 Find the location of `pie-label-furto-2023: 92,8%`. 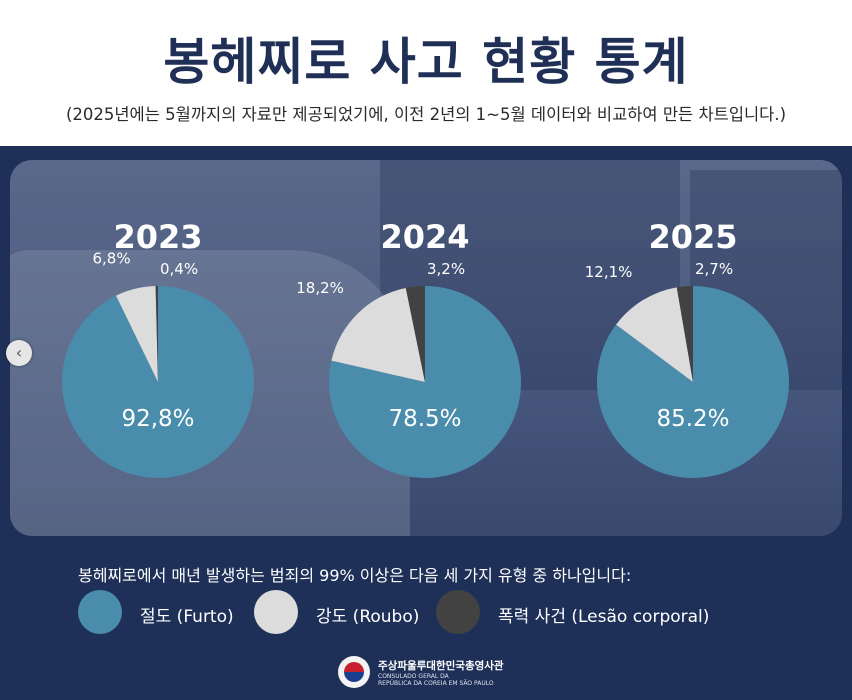

pie-label-furto-2023: 92,8% is located at coordinates (157, 419).